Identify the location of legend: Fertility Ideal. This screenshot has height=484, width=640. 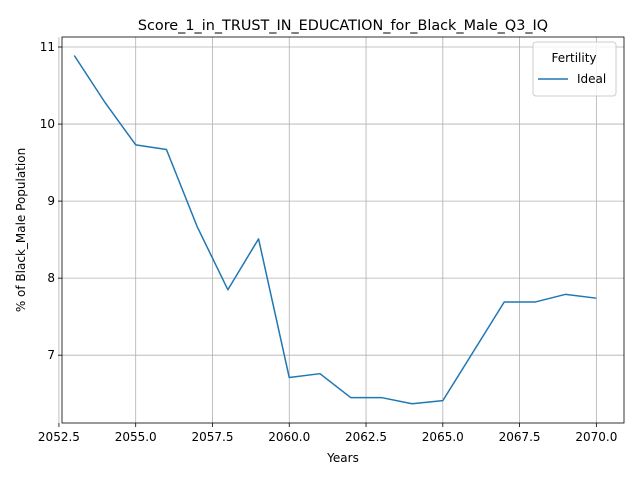
(574, 69).